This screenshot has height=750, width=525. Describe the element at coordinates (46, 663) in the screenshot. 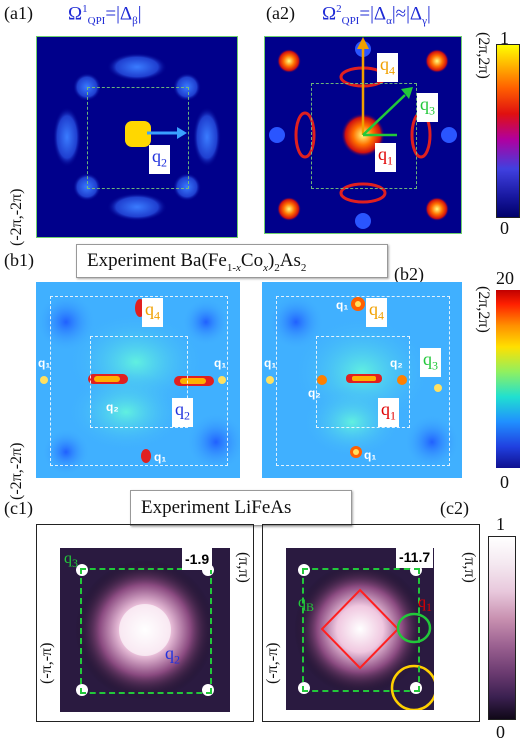

I see `c1-corner-bottom: (-π,-π)` at that location.